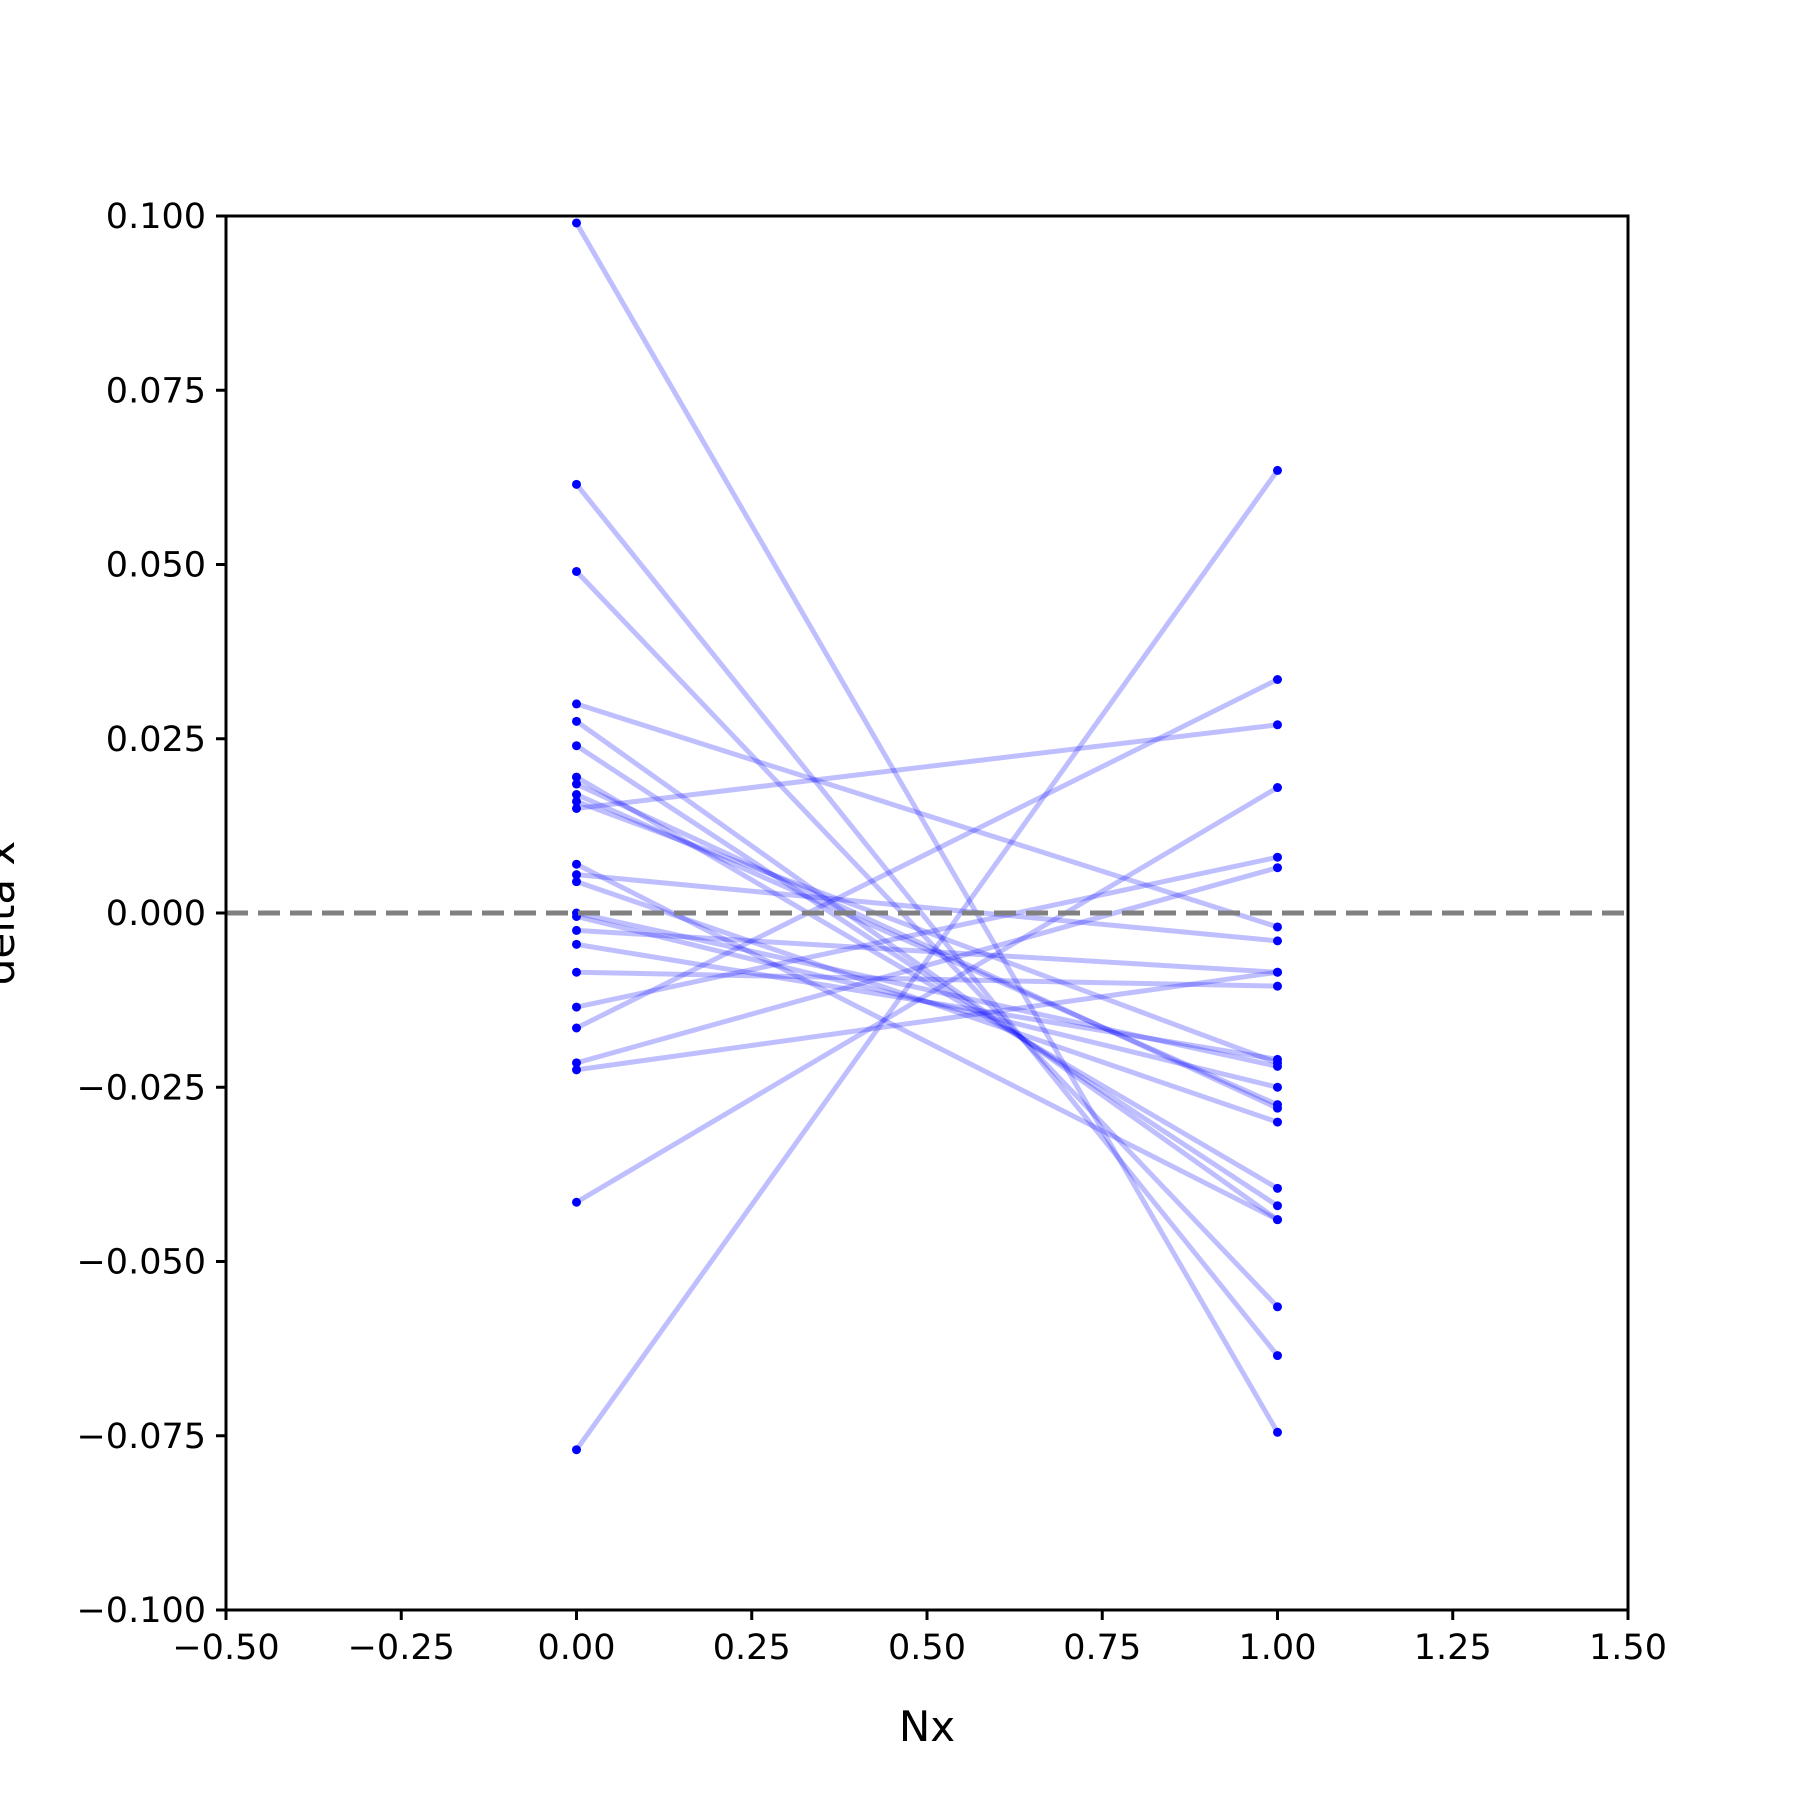 This screenshot has width=1800, height=1800. What do you see at coordinates (141, 1611) in the screenshot?
I see `y-tick-label: −0.100` at bounding box center [141, 1611].